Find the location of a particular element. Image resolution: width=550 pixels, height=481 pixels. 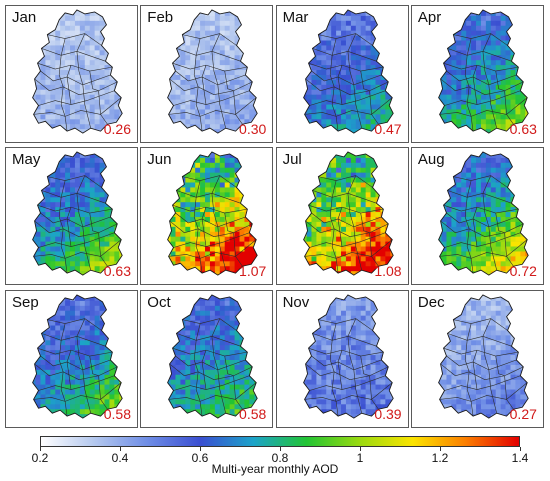

mean-aod-value: 0.30 is located at coordinates (253, 129).